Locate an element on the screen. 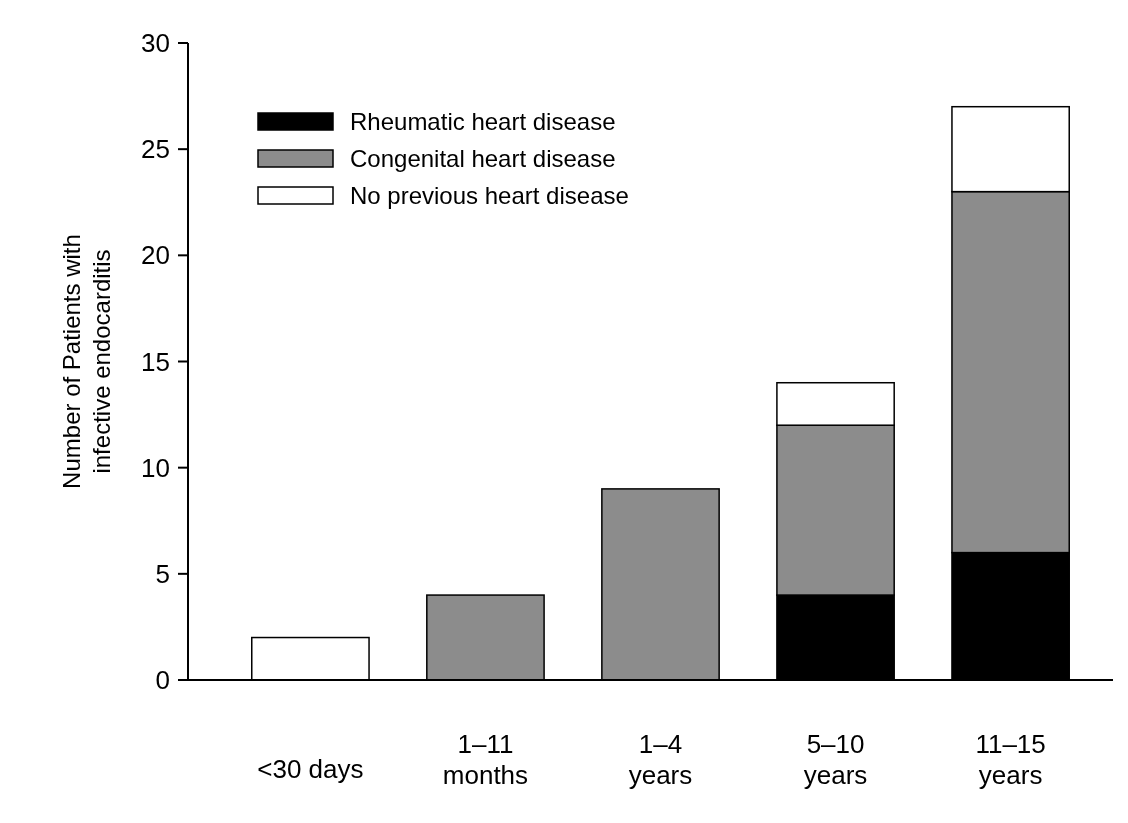 The width and height of the screenshot is (1128, 823). y-tick-label: 0 is located at coordinates (162, 680).